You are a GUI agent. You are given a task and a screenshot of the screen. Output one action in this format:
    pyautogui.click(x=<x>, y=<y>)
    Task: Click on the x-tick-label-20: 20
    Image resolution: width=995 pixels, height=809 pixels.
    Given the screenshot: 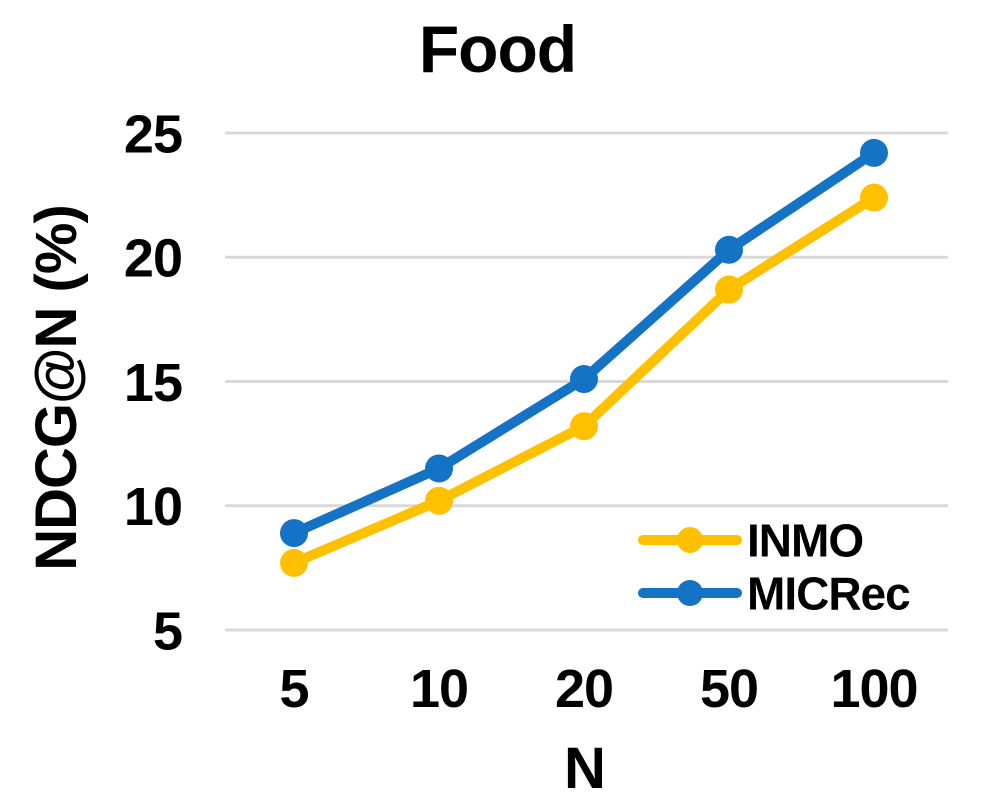 What is the action you would take?
    pyautogui.click(x=584, y=689)
    